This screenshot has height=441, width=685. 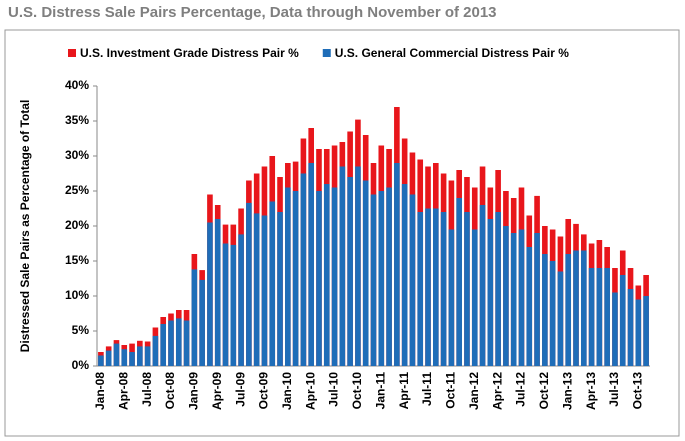 What do you see at coordinates (310, 391) in the screenshot?
I see `x-tick-label: Apr-10` at bounding box center [310, 391].